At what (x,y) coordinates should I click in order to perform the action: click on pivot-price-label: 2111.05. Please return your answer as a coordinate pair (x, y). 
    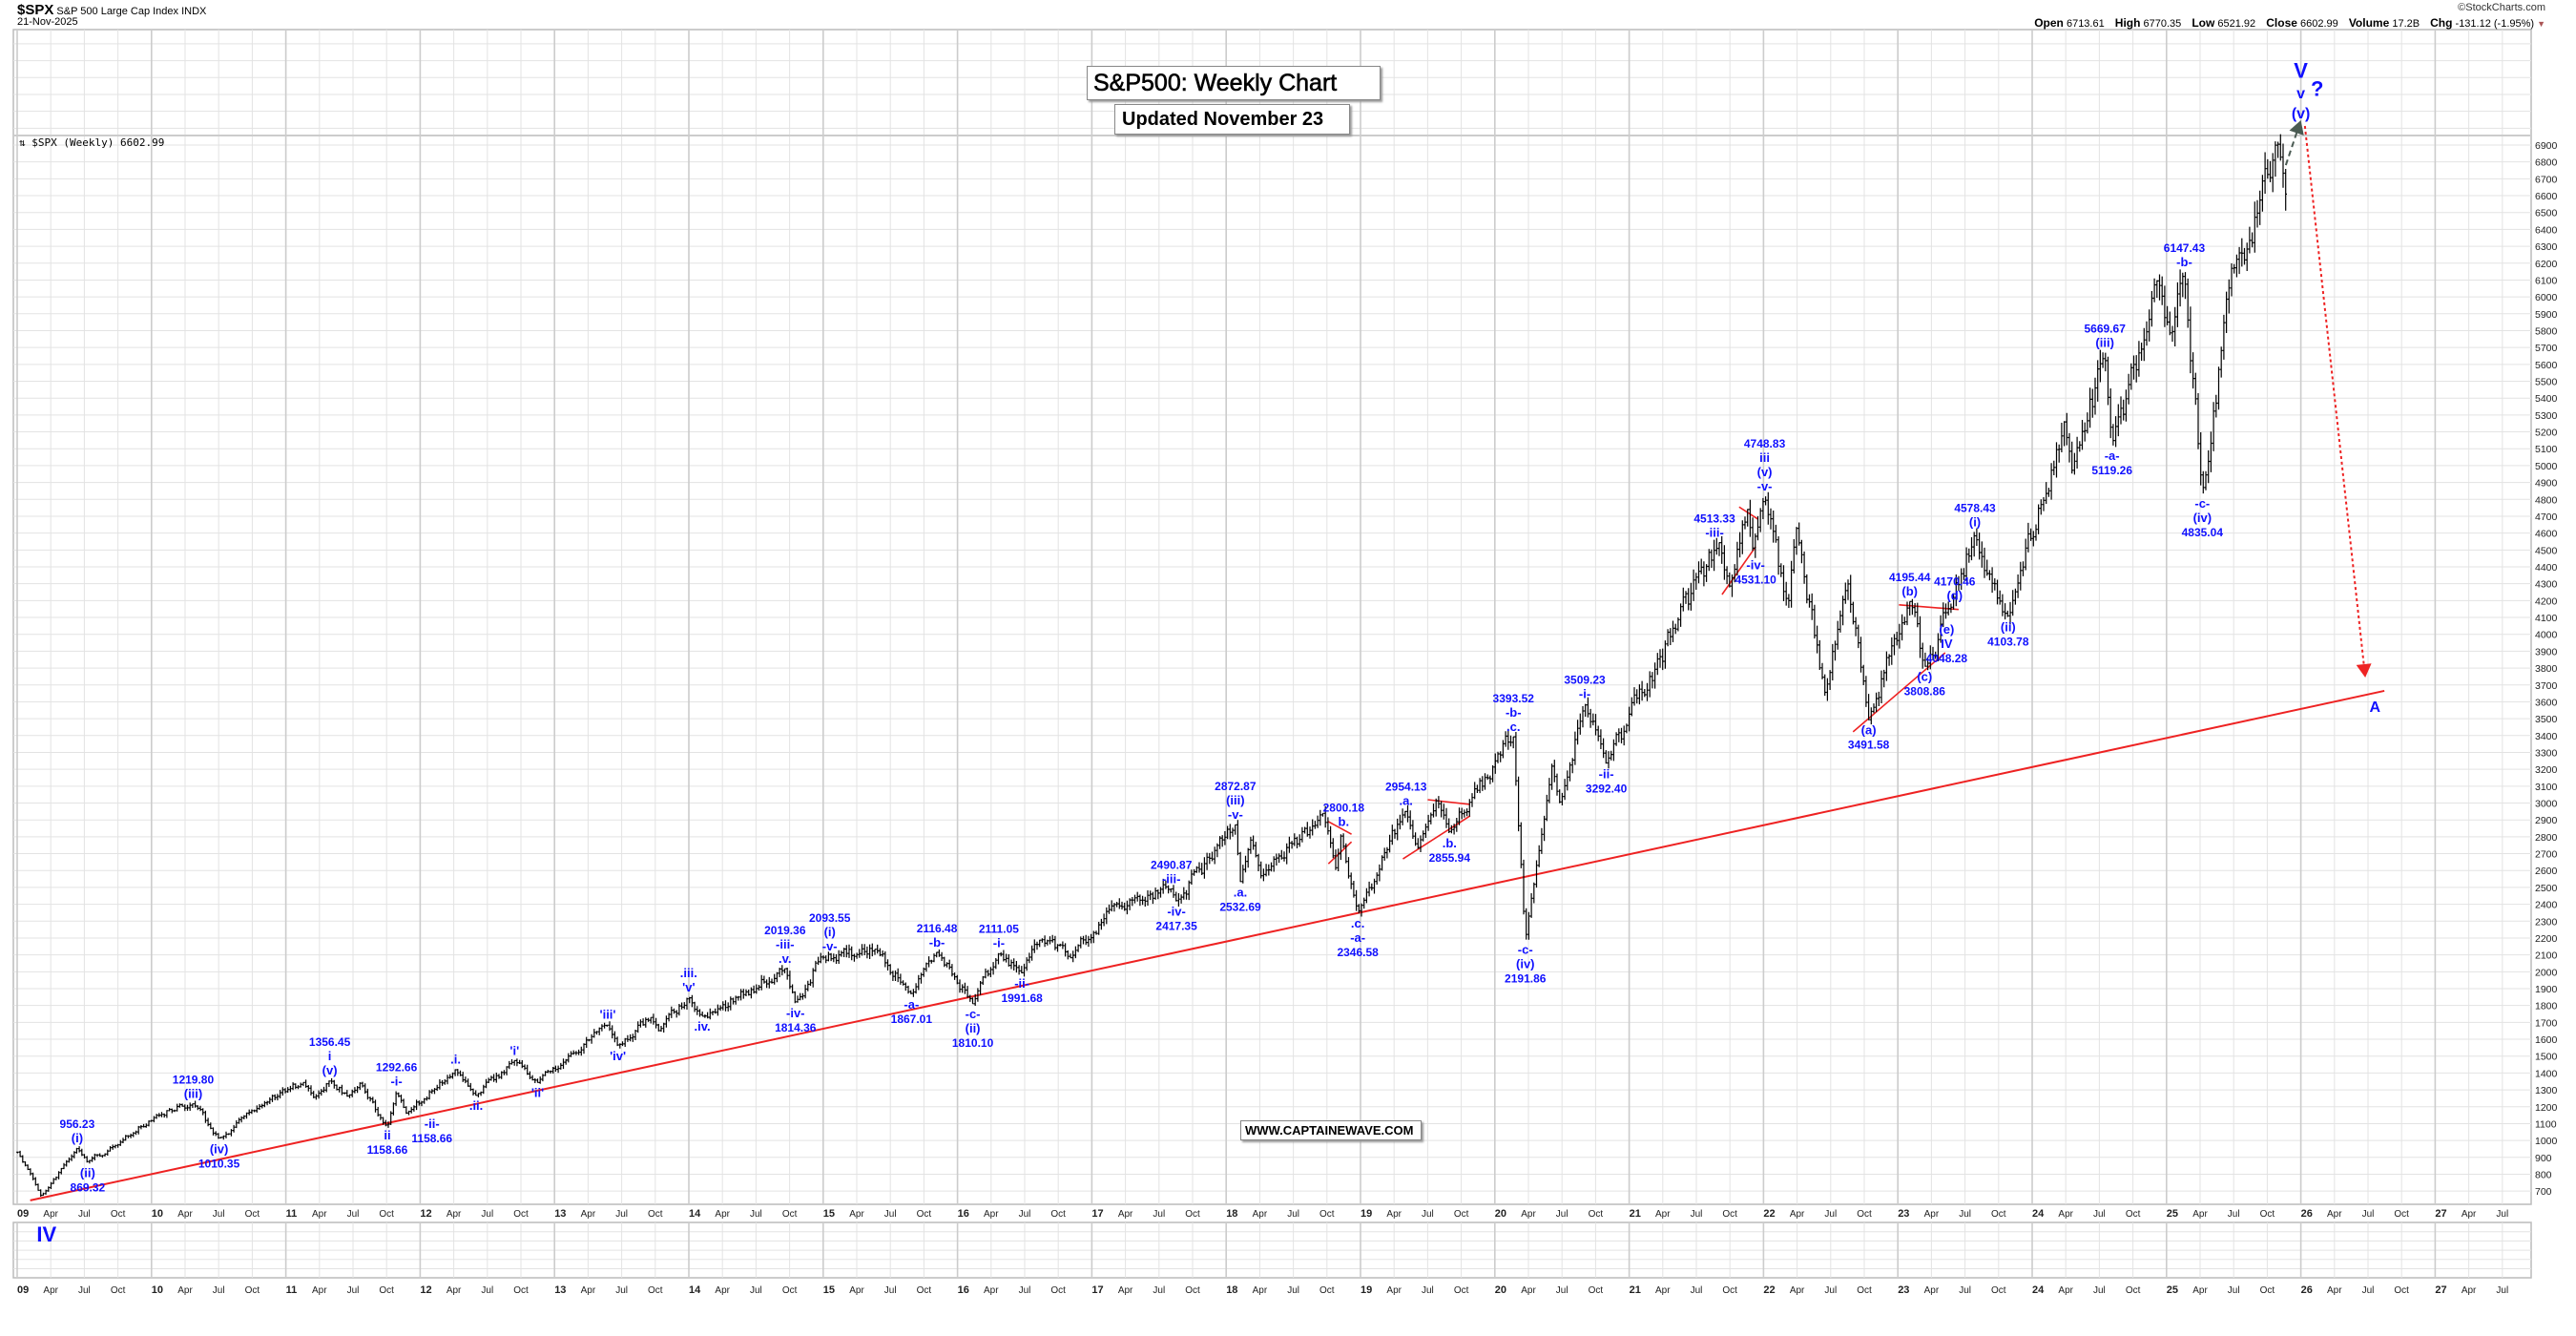
    Looking at the image, I should click on (999, 929).